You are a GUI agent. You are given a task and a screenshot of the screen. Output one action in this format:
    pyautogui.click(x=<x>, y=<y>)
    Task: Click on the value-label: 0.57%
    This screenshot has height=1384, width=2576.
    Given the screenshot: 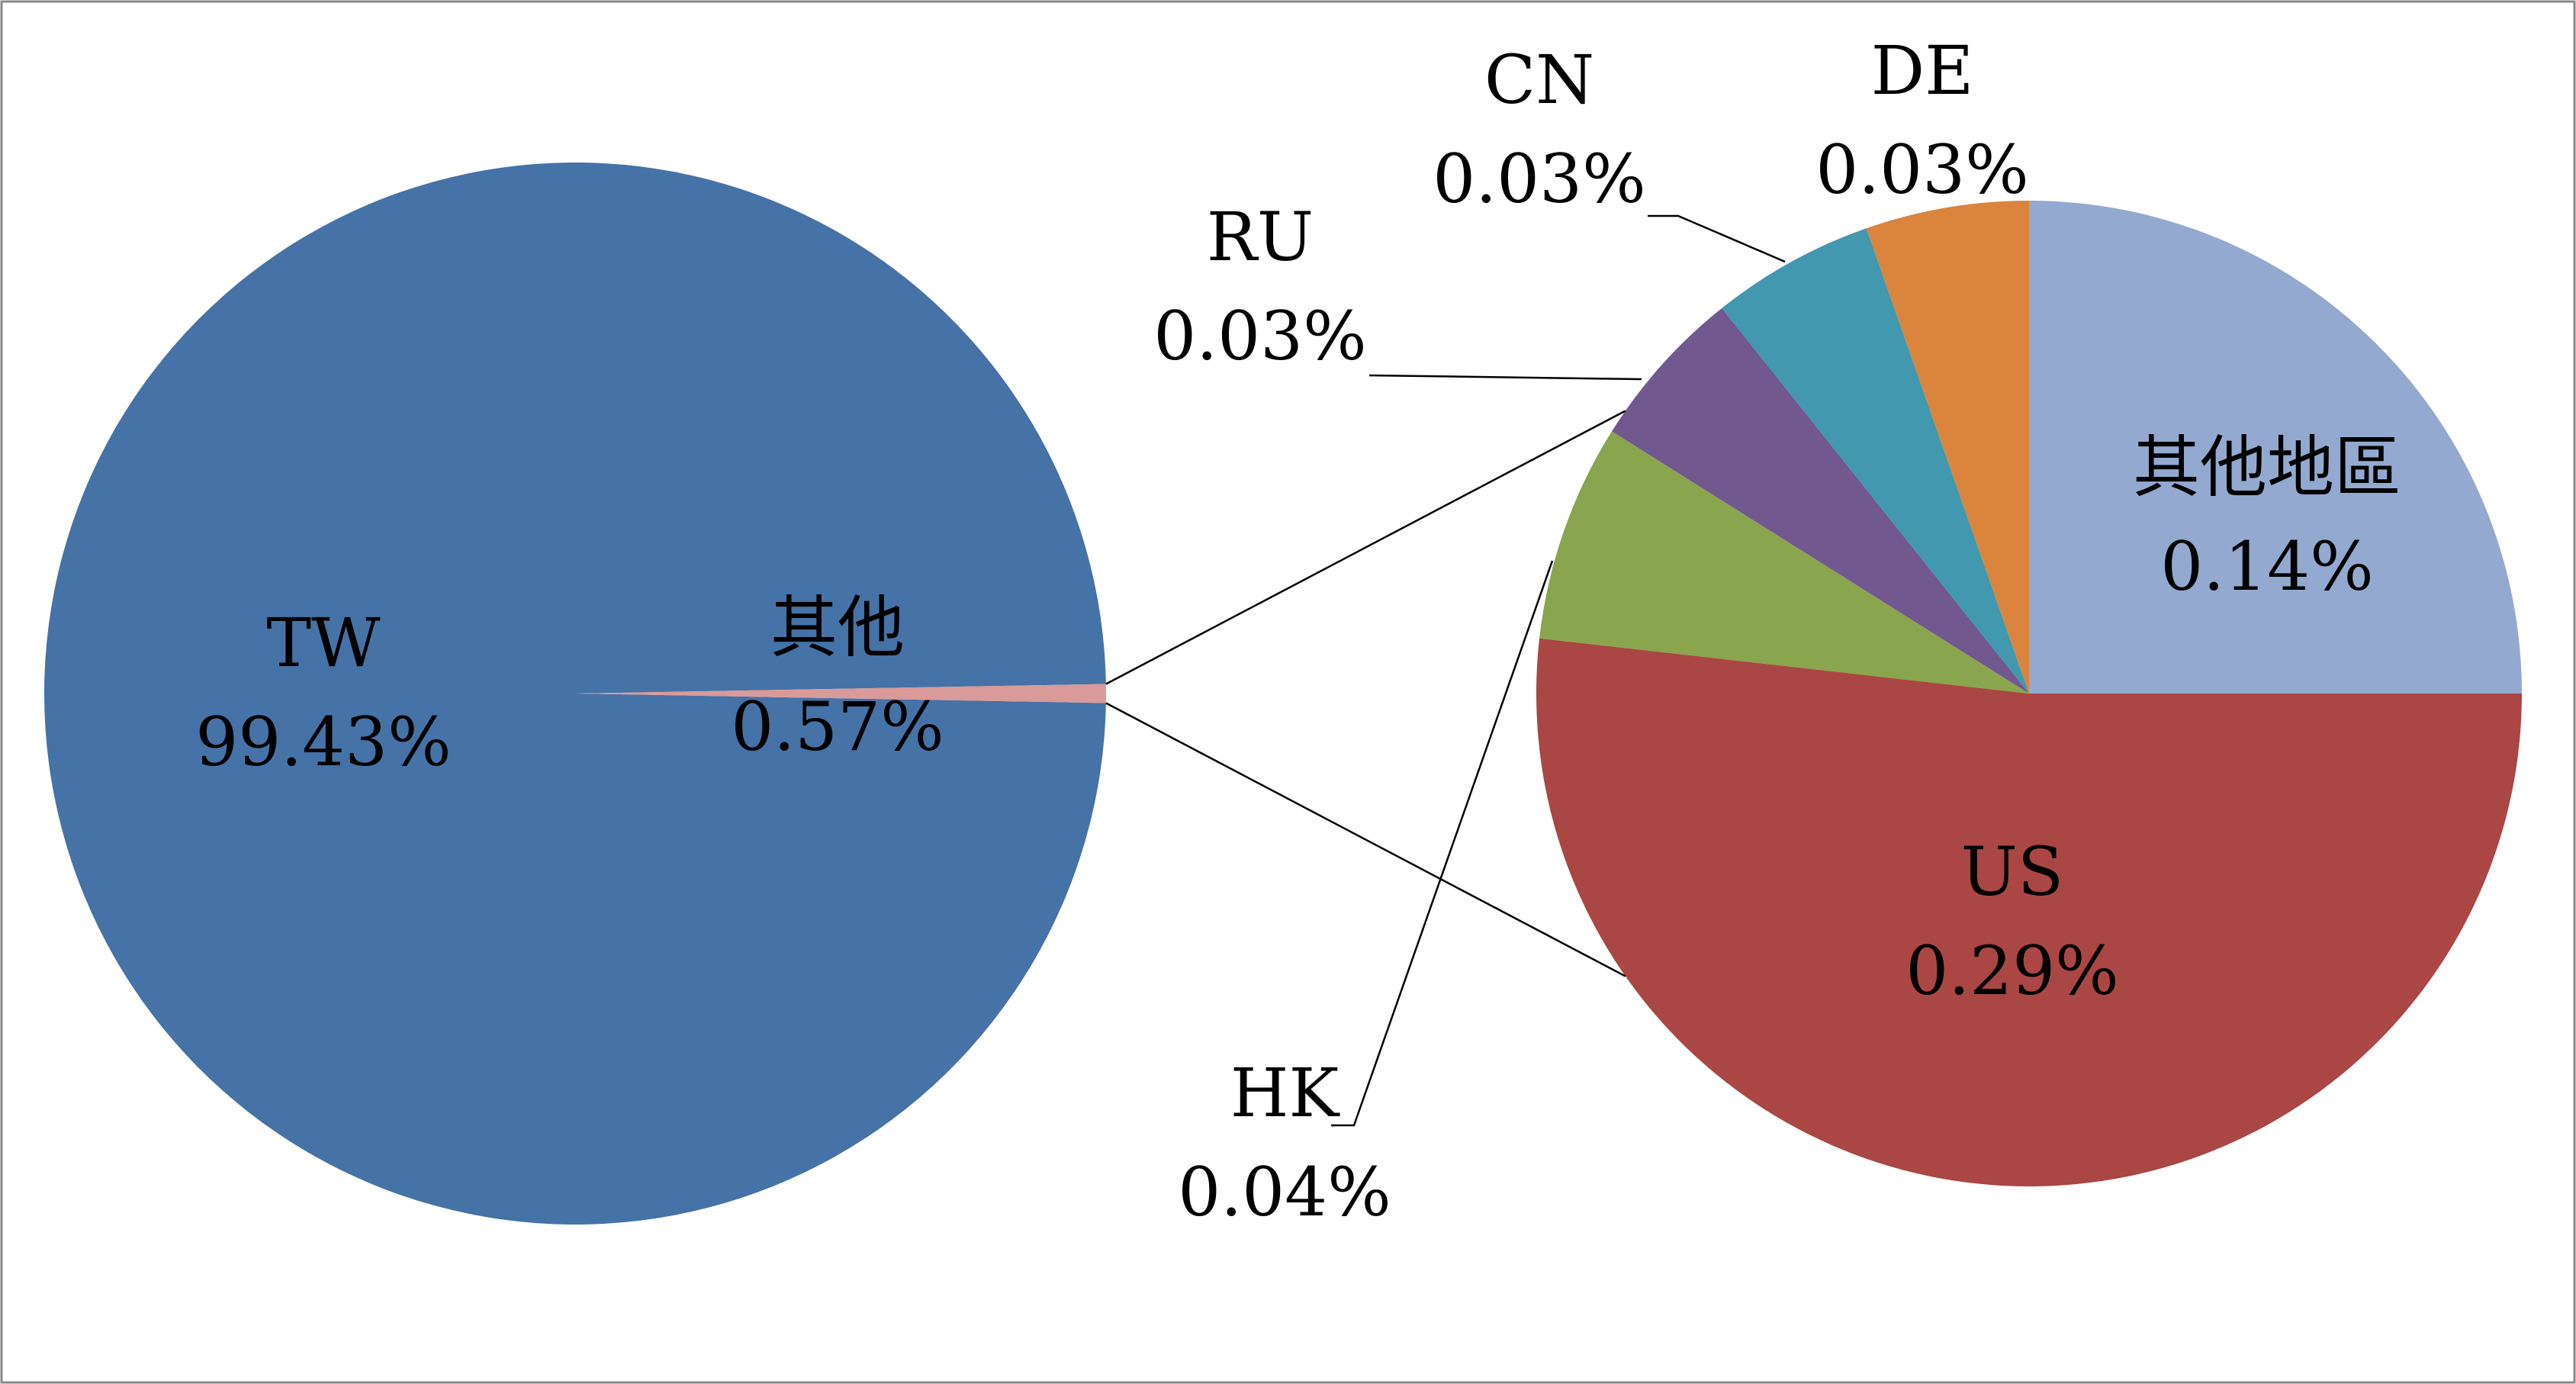 What is the action you would take?
    pyautogui.click(x=837, y=726)
    